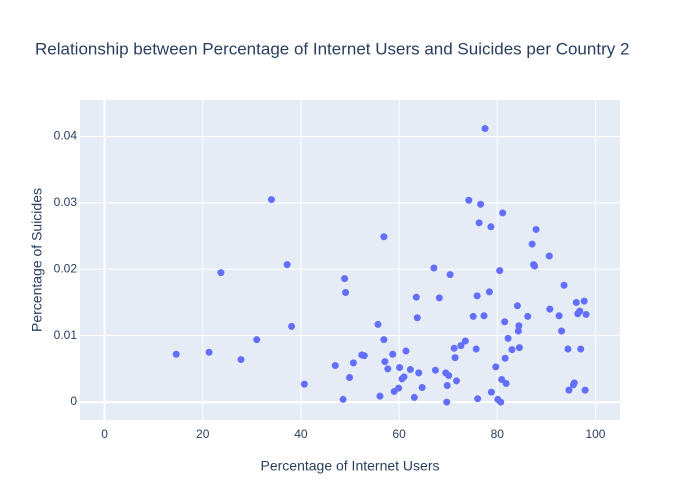 Image resolution: width=700 pixels, height=500 pixels. What do you see at coordinates (37, 260) in the screenshot?
I see `y-axis-title: Percentage of Suicides` at bounding box center [37, 260].